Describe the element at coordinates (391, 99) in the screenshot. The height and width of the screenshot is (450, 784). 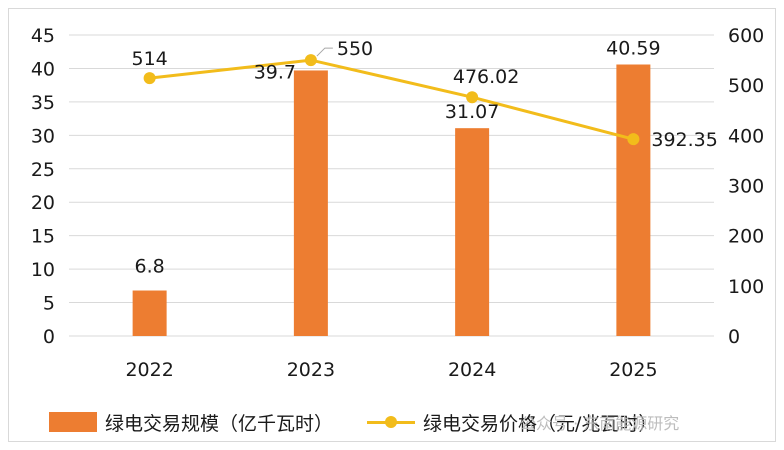
I see `series-line` at that location.